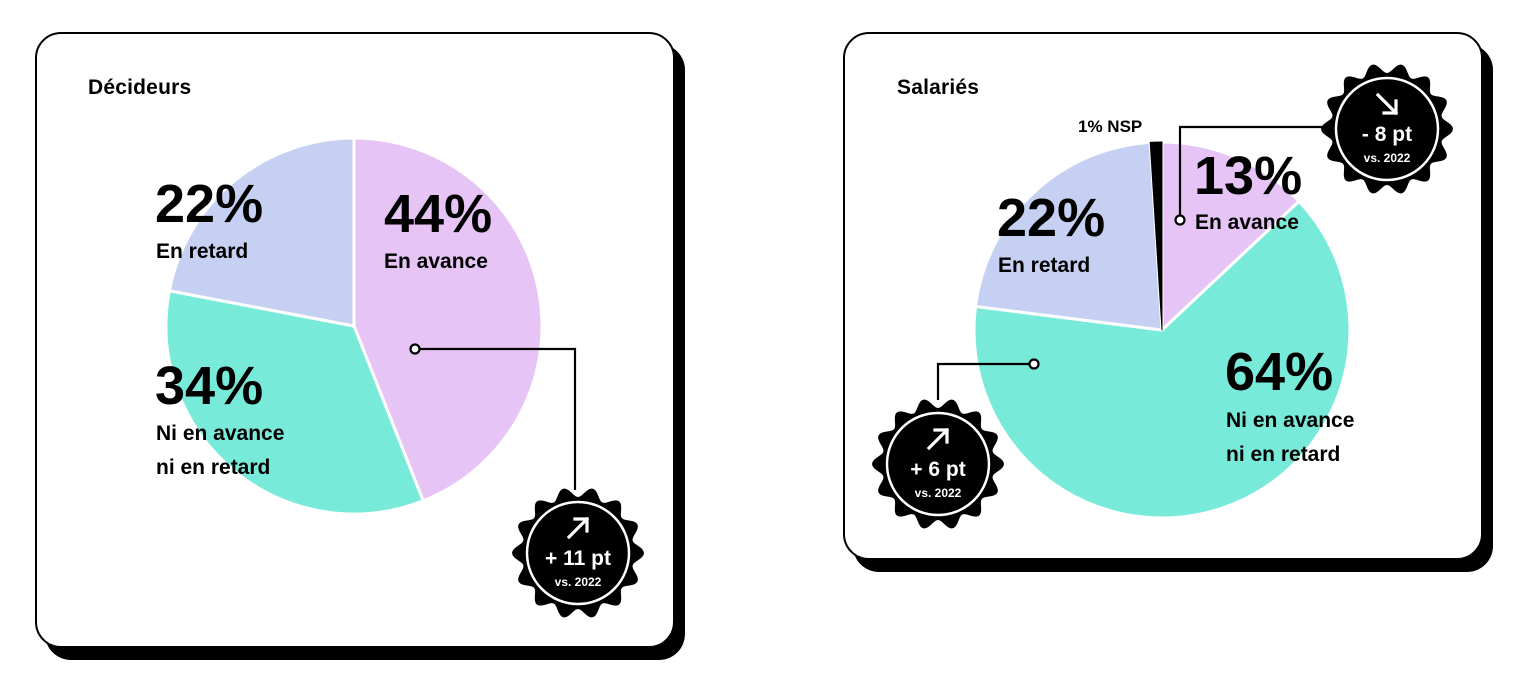  I want to click on badge-delta: + 11 pt, so click(578, 558).